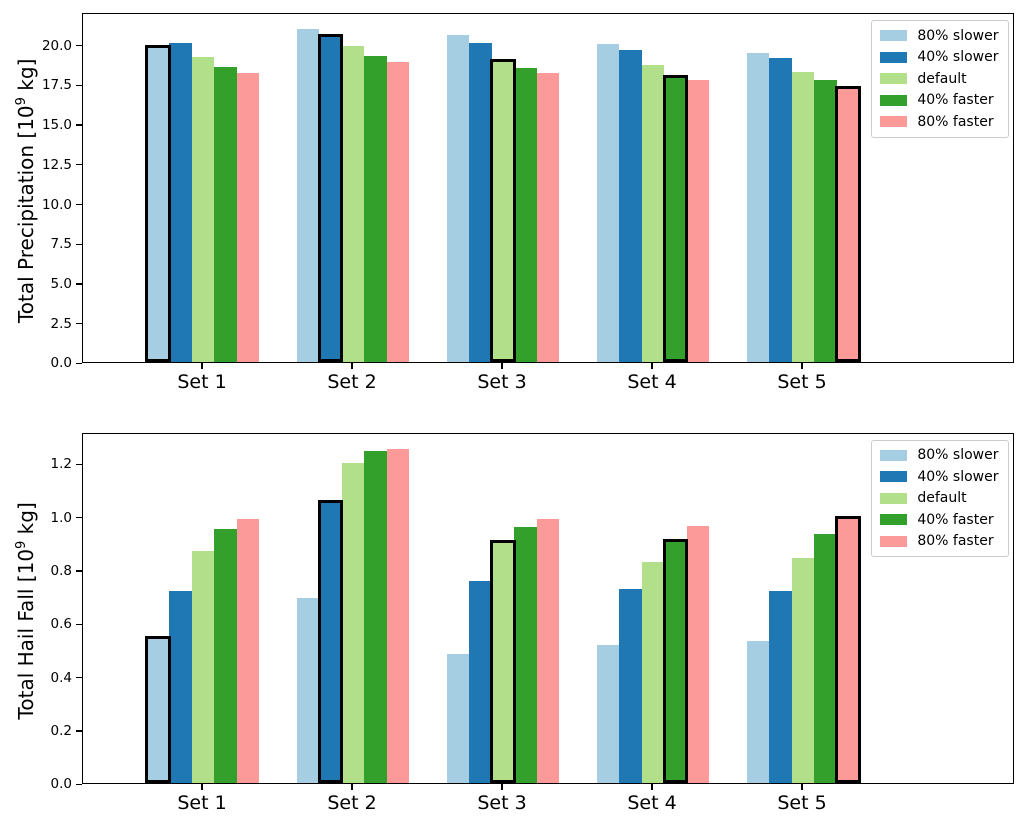  Describe the element at coordinates (56, 85) in the screenshot. I see `y-axis-tick-label: 17.5` at that location.